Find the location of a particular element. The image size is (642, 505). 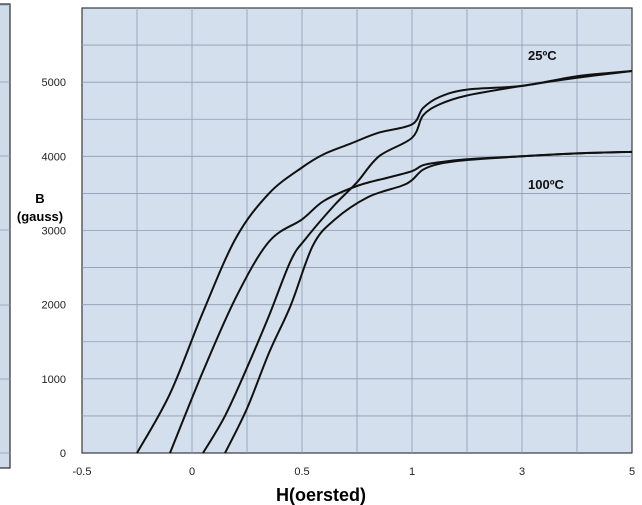

curve-annotations: 25ºC 100ºC is located at coordinates (546, 120).